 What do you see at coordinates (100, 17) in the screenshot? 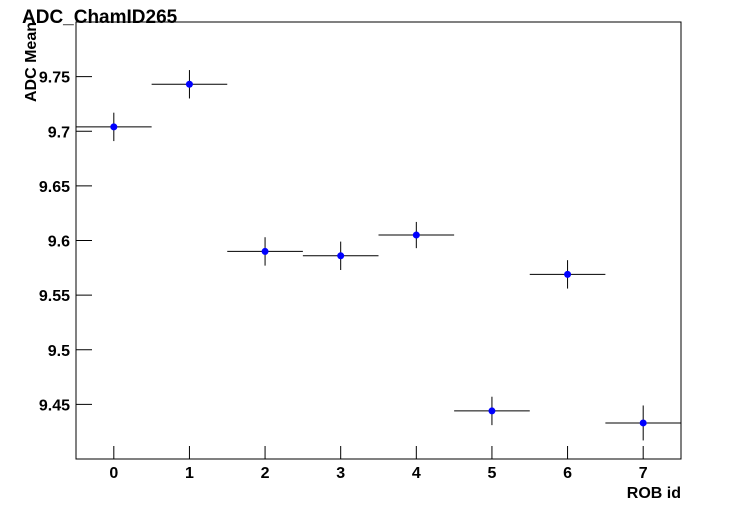
I see `chart-title: ADC_ChamID265` at bounding box center [100, 17].